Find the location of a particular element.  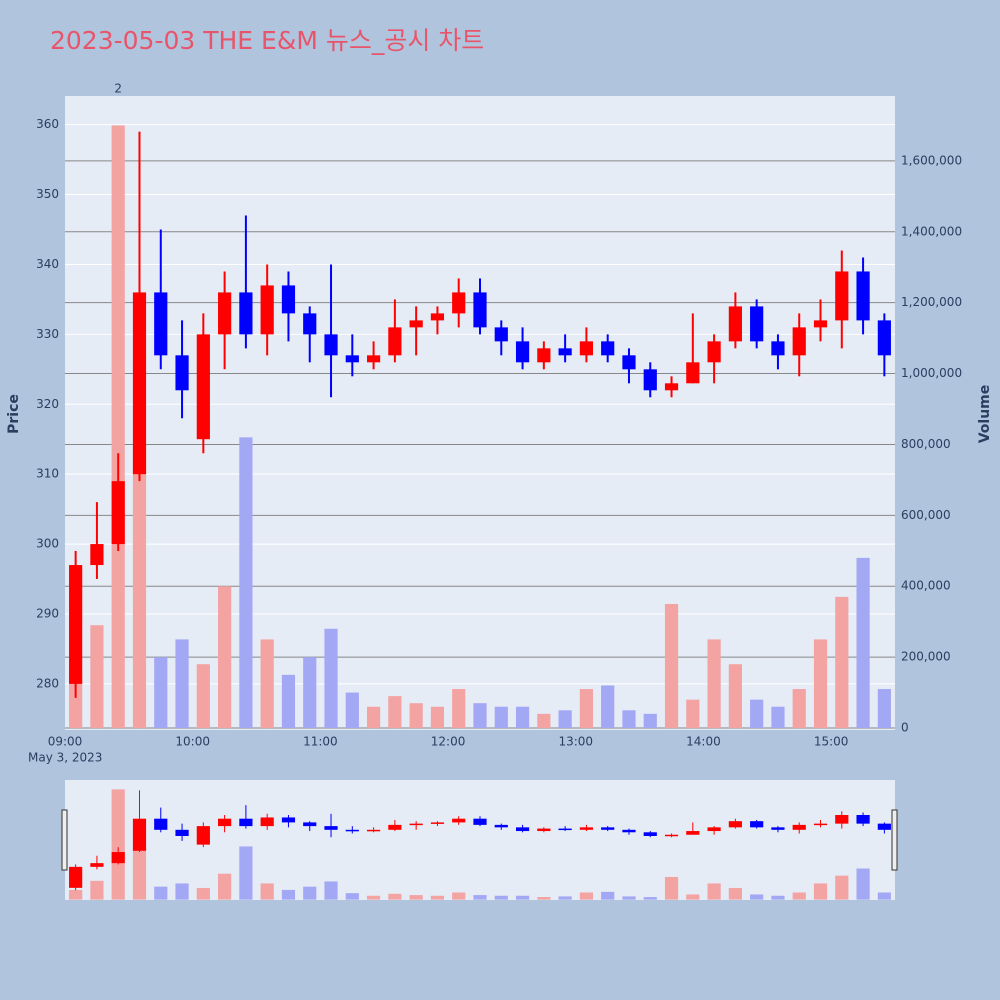

x-tick-label: 11:00 is located at coordinates (320, 742).